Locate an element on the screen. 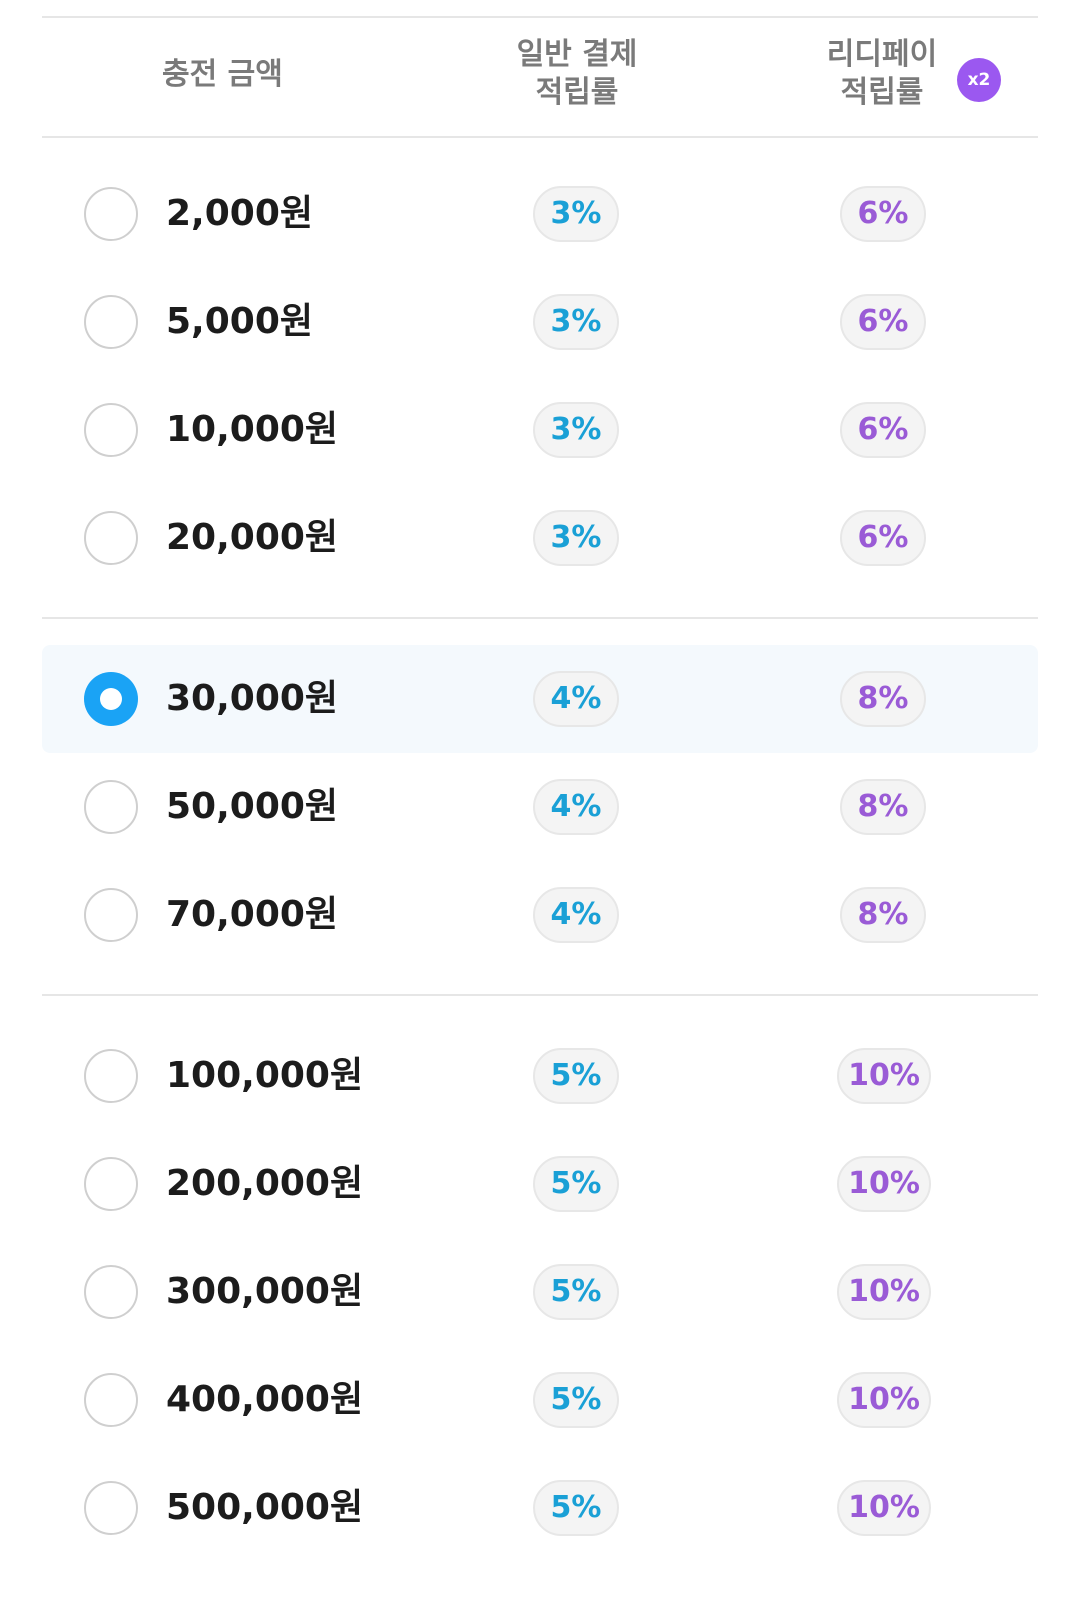  charge-option-row: 10,000원 3% 6% is located at coordinates (540, 430).